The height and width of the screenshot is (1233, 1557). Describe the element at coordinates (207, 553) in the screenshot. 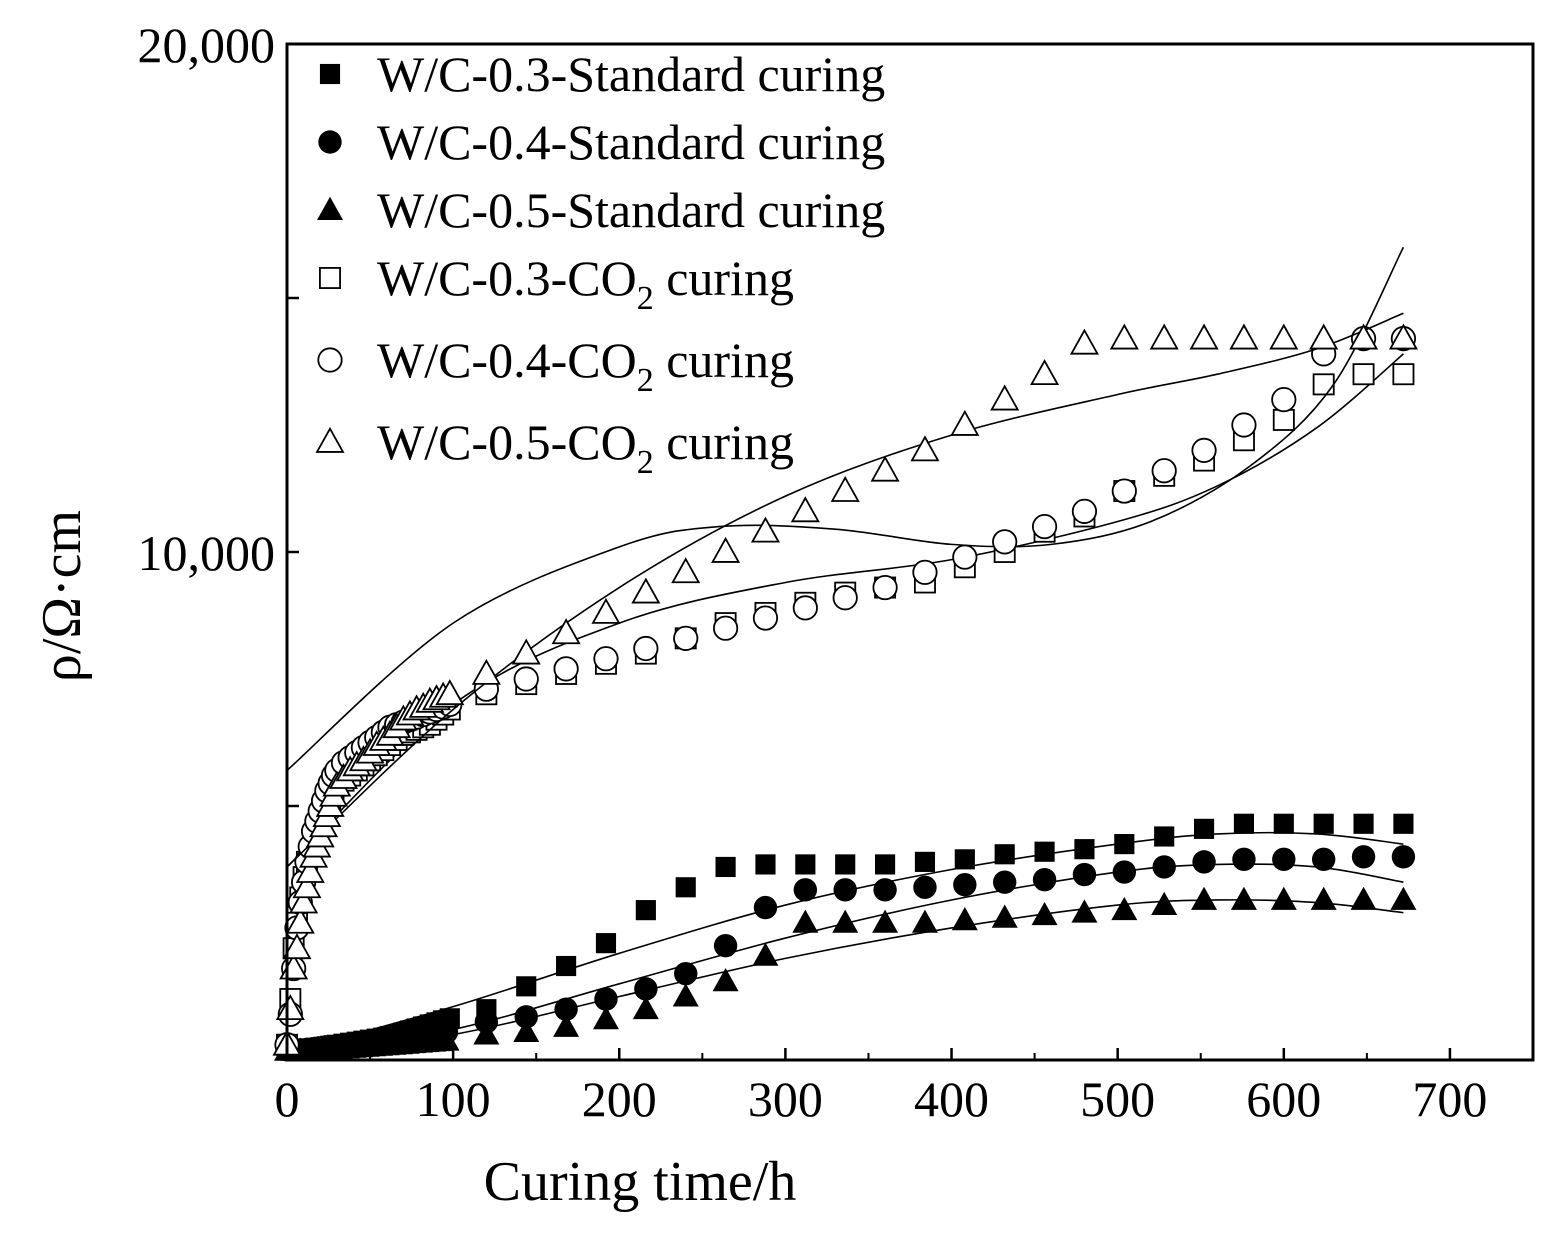

I see `y-tick-label: 10,000` at that location.